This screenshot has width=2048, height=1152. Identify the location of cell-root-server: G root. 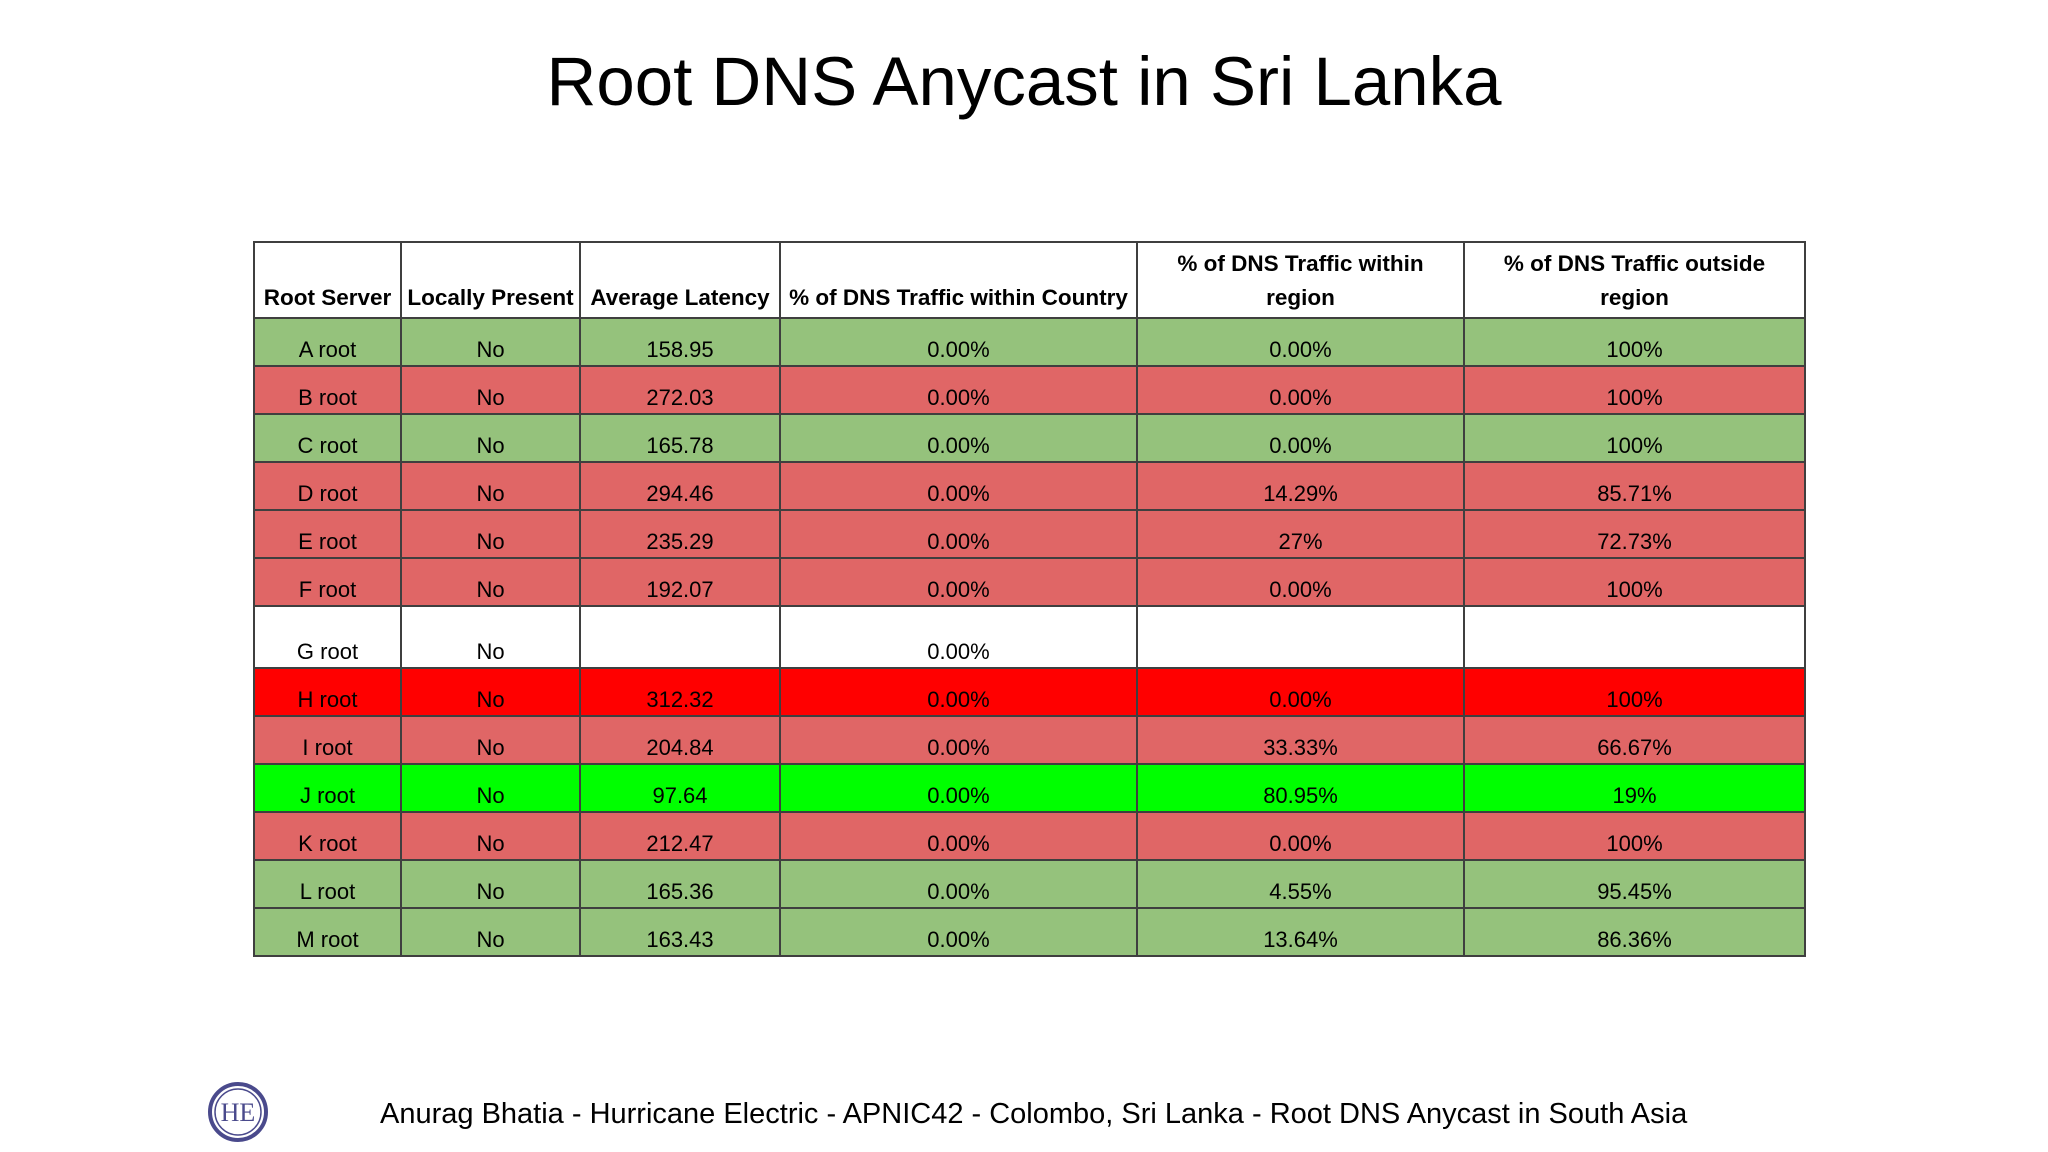
(327, 637).